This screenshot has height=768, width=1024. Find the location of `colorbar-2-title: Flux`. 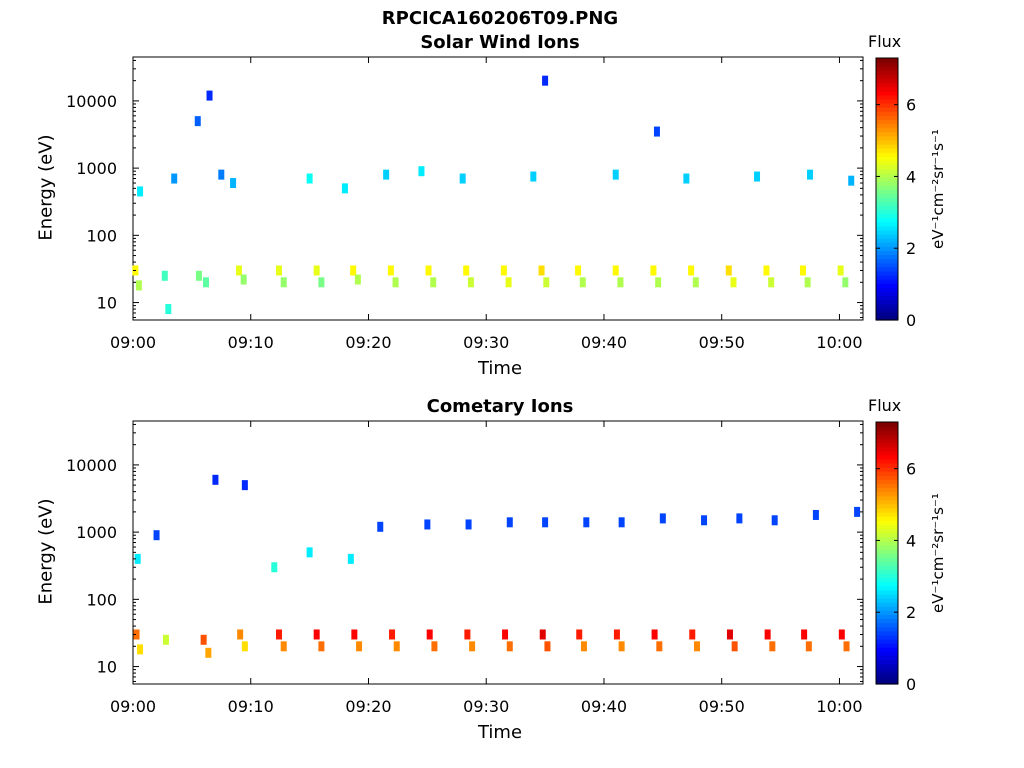

colorbar-2-title: Flux is located at coordinates (885, 405).